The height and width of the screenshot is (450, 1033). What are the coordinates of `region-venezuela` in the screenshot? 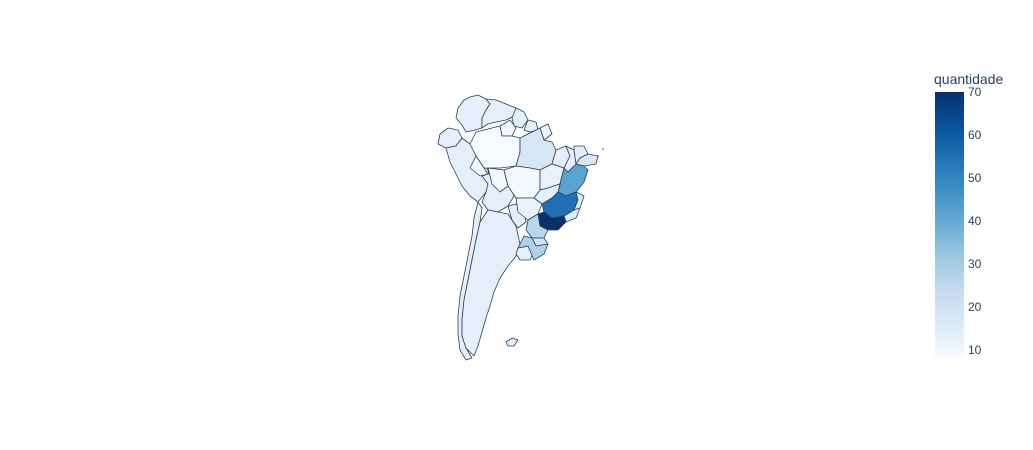 It's located at (499, 113).